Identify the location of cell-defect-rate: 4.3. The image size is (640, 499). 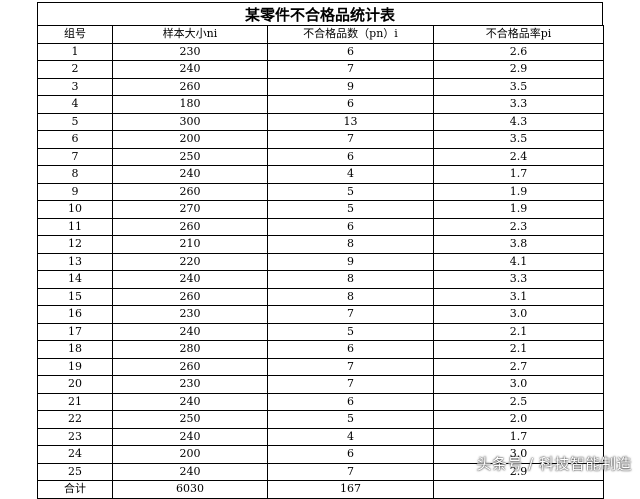
(518, 121).